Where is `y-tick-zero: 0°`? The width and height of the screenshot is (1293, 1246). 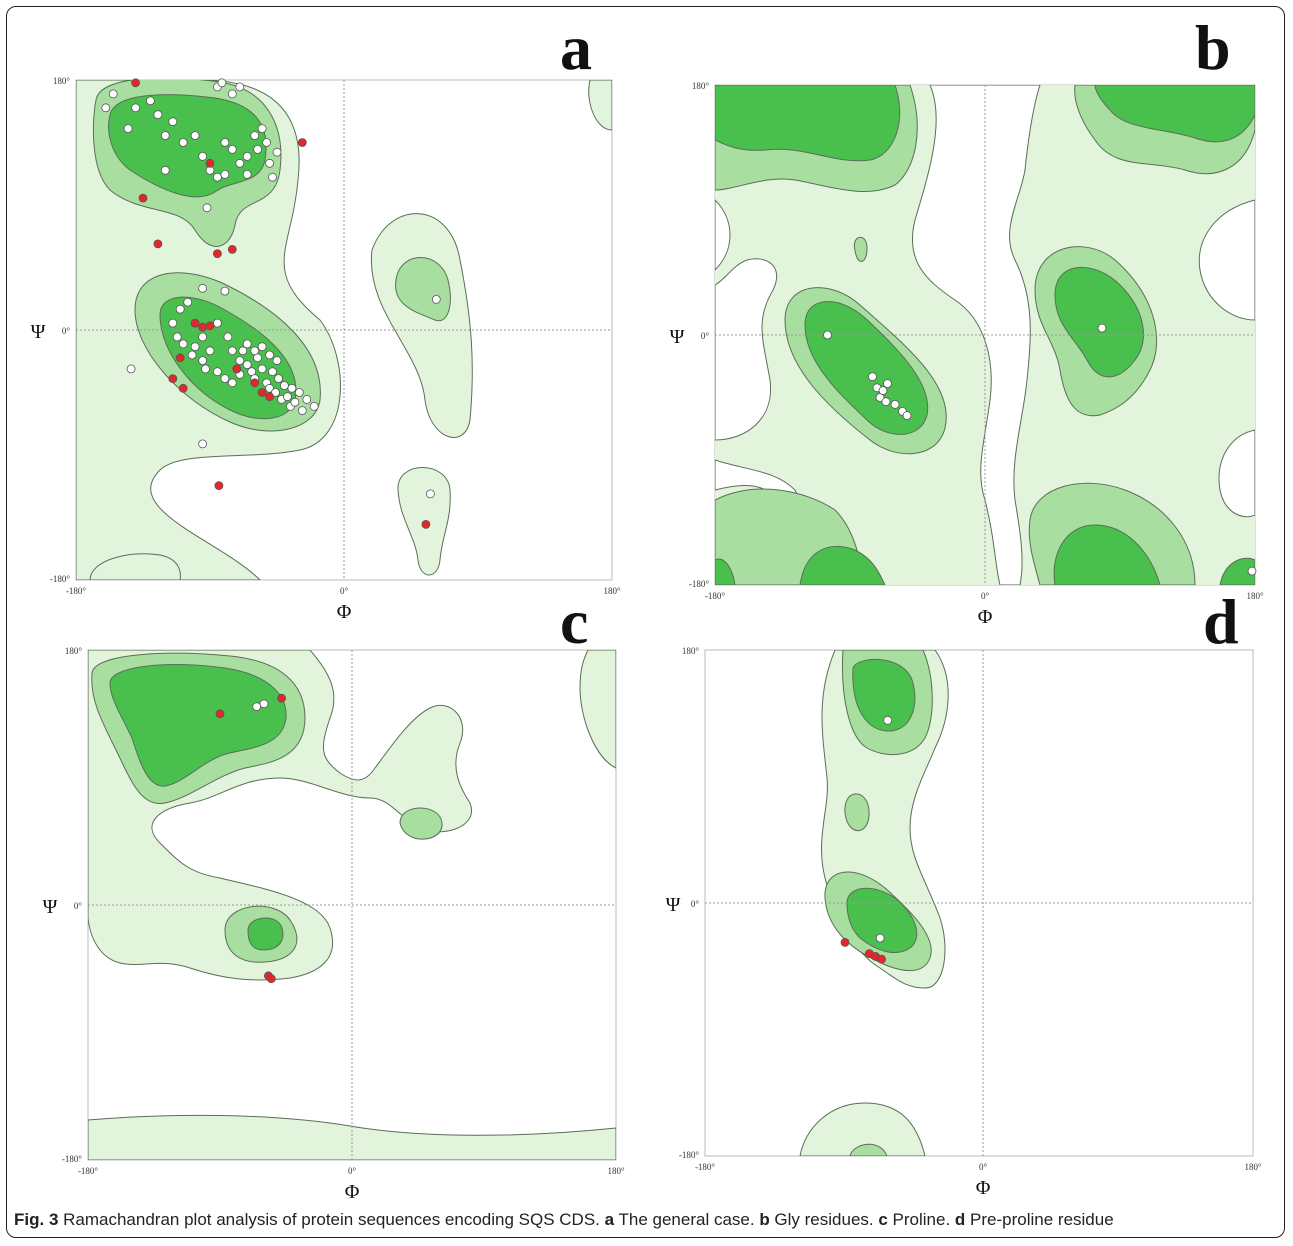
y-tick-zero: 0° is located at coordinates (66, 331).